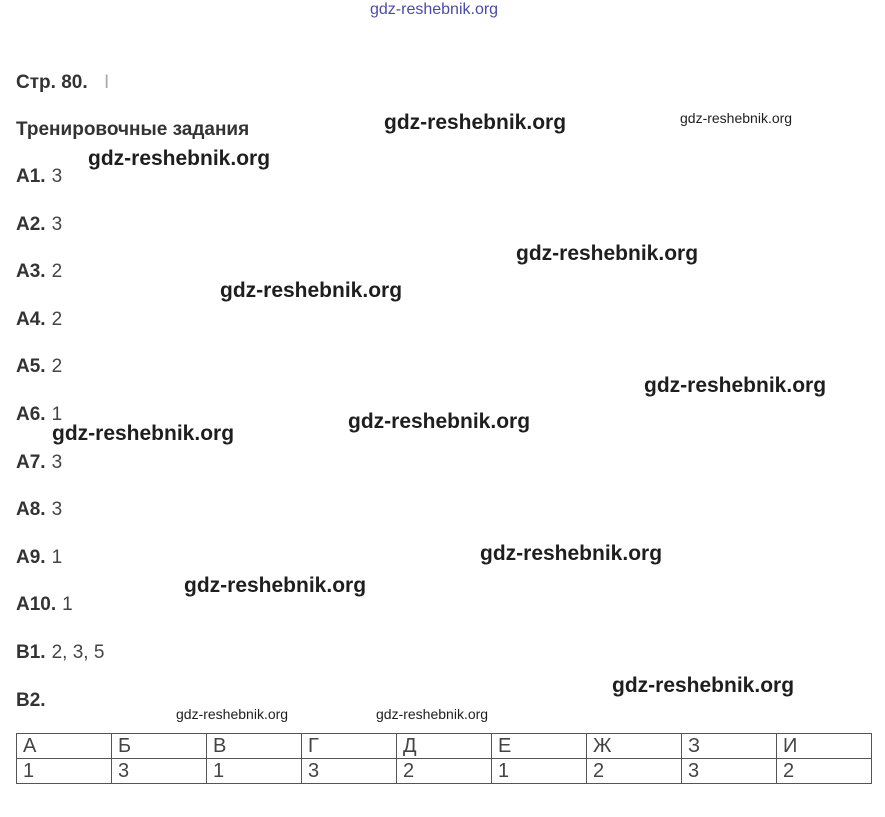 This screenshot has height=817, width=885. I want to click on table-cell: Д, so click(444, 746).